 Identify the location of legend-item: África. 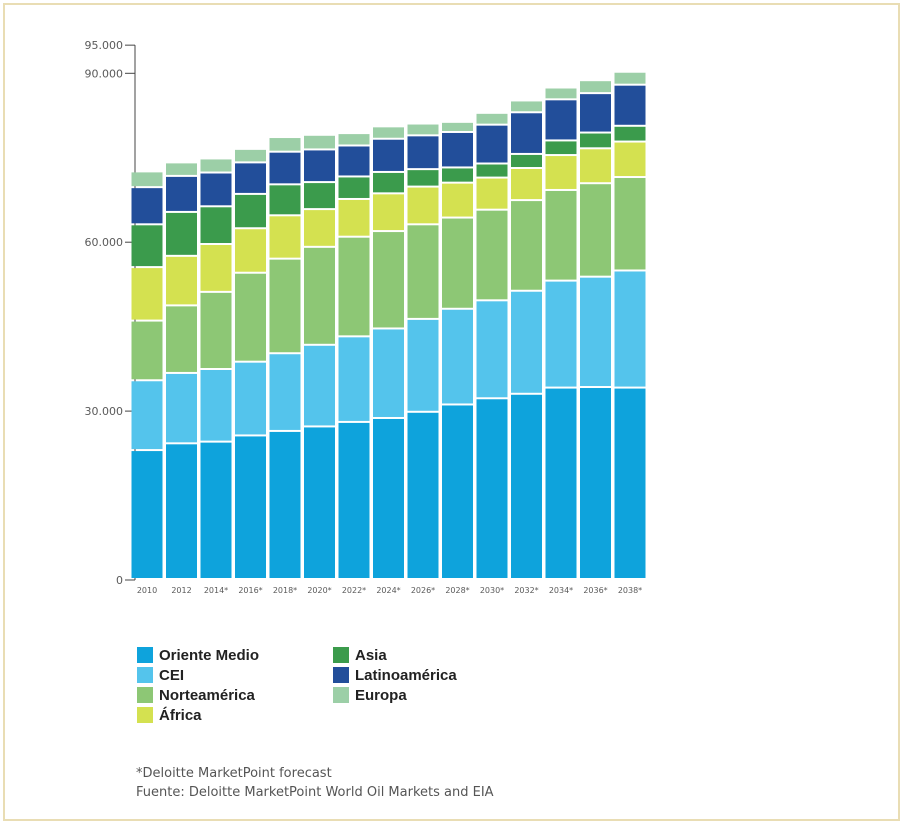
(169, 715).